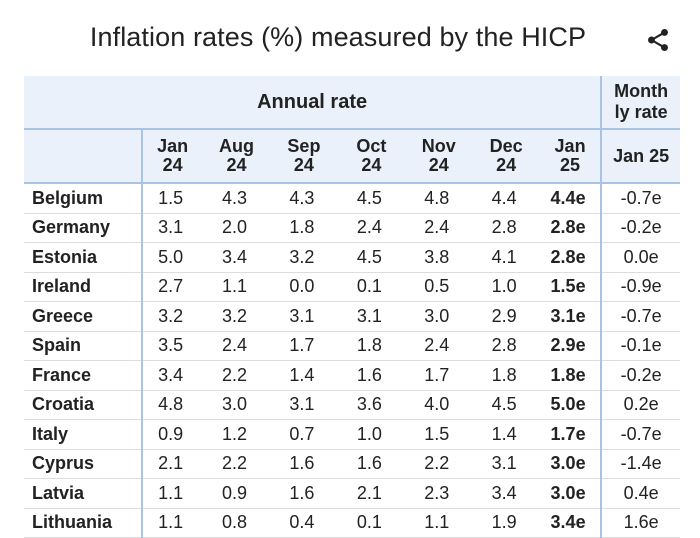 The width and height of the screenshot is (700, 538). What do you see at coordinates (338, 37) in the screenshot?
I see `chart-title: Inflation rates (%) measured by the HICP` at bounding box center [338, 37].